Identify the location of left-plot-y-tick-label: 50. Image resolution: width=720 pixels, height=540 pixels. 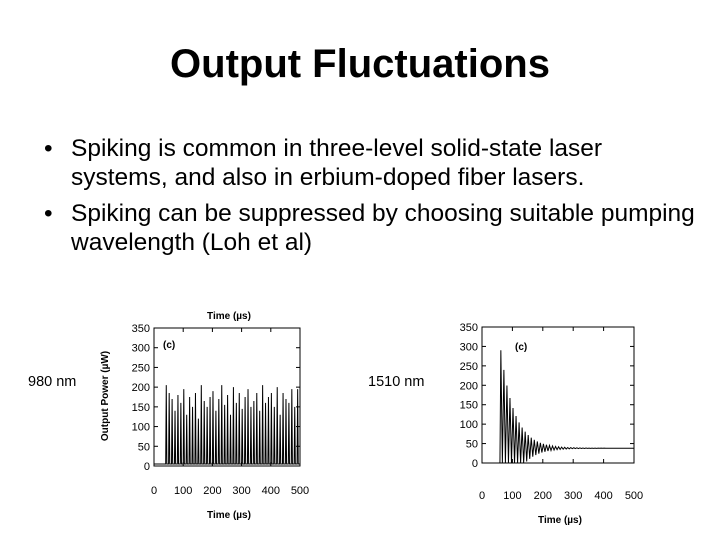
(144, 447).